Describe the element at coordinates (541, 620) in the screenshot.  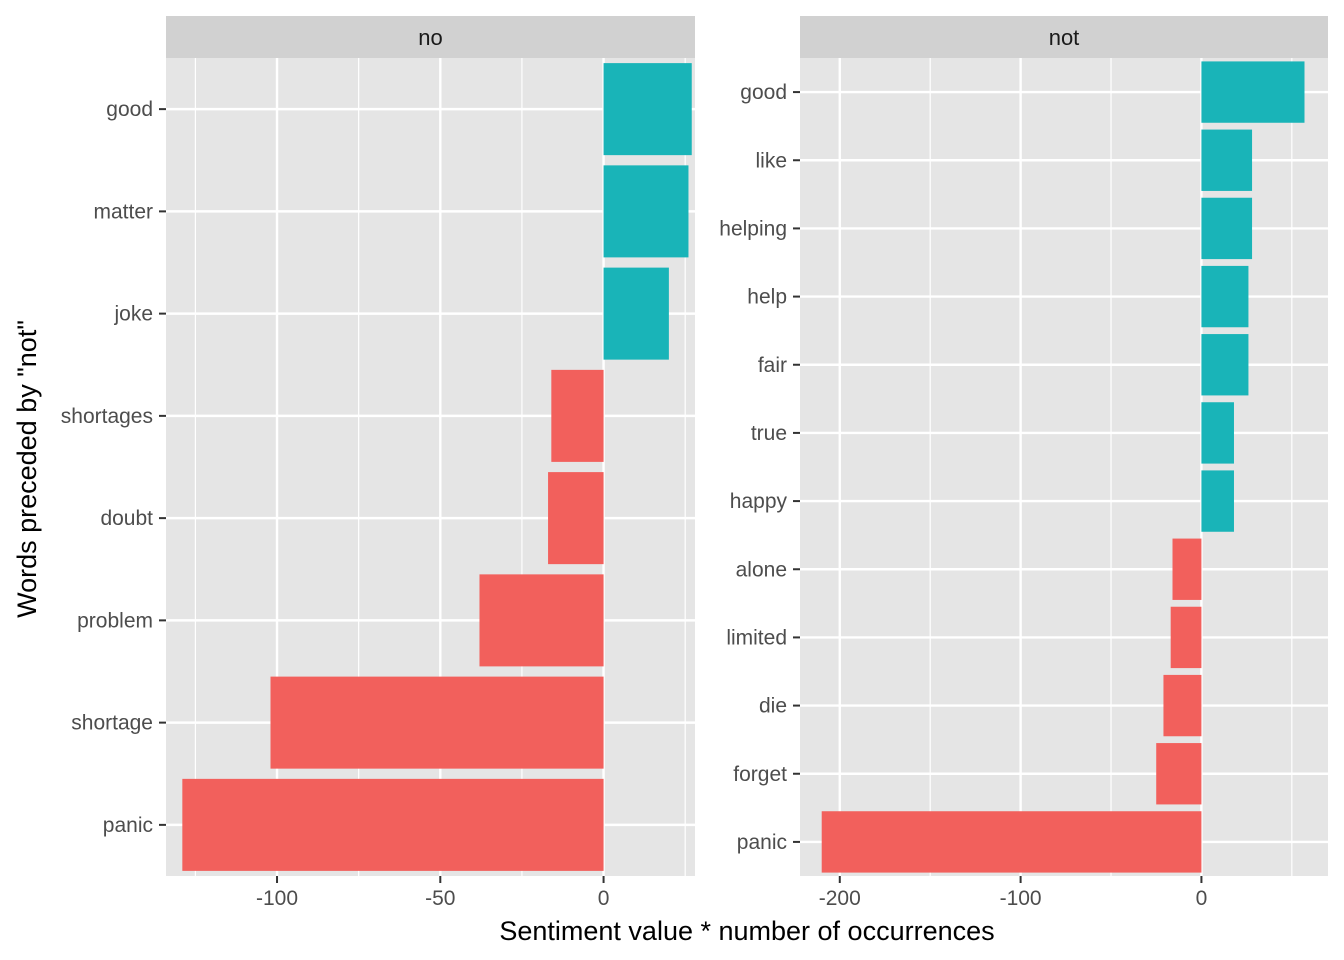
I see `bar-problem` at that location.